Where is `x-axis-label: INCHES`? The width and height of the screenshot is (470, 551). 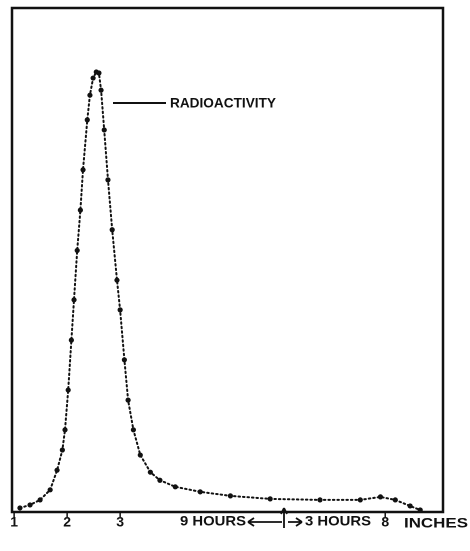
x-axis-label: INCHES is located at coordinates (436, 523).